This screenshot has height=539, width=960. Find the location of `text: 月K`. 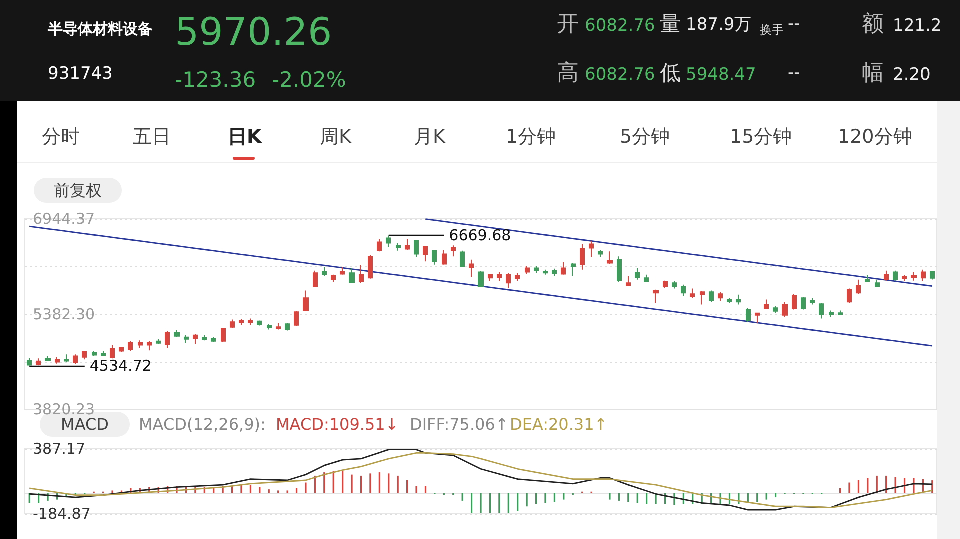

text: 月K is located at coordinates (430, 137).